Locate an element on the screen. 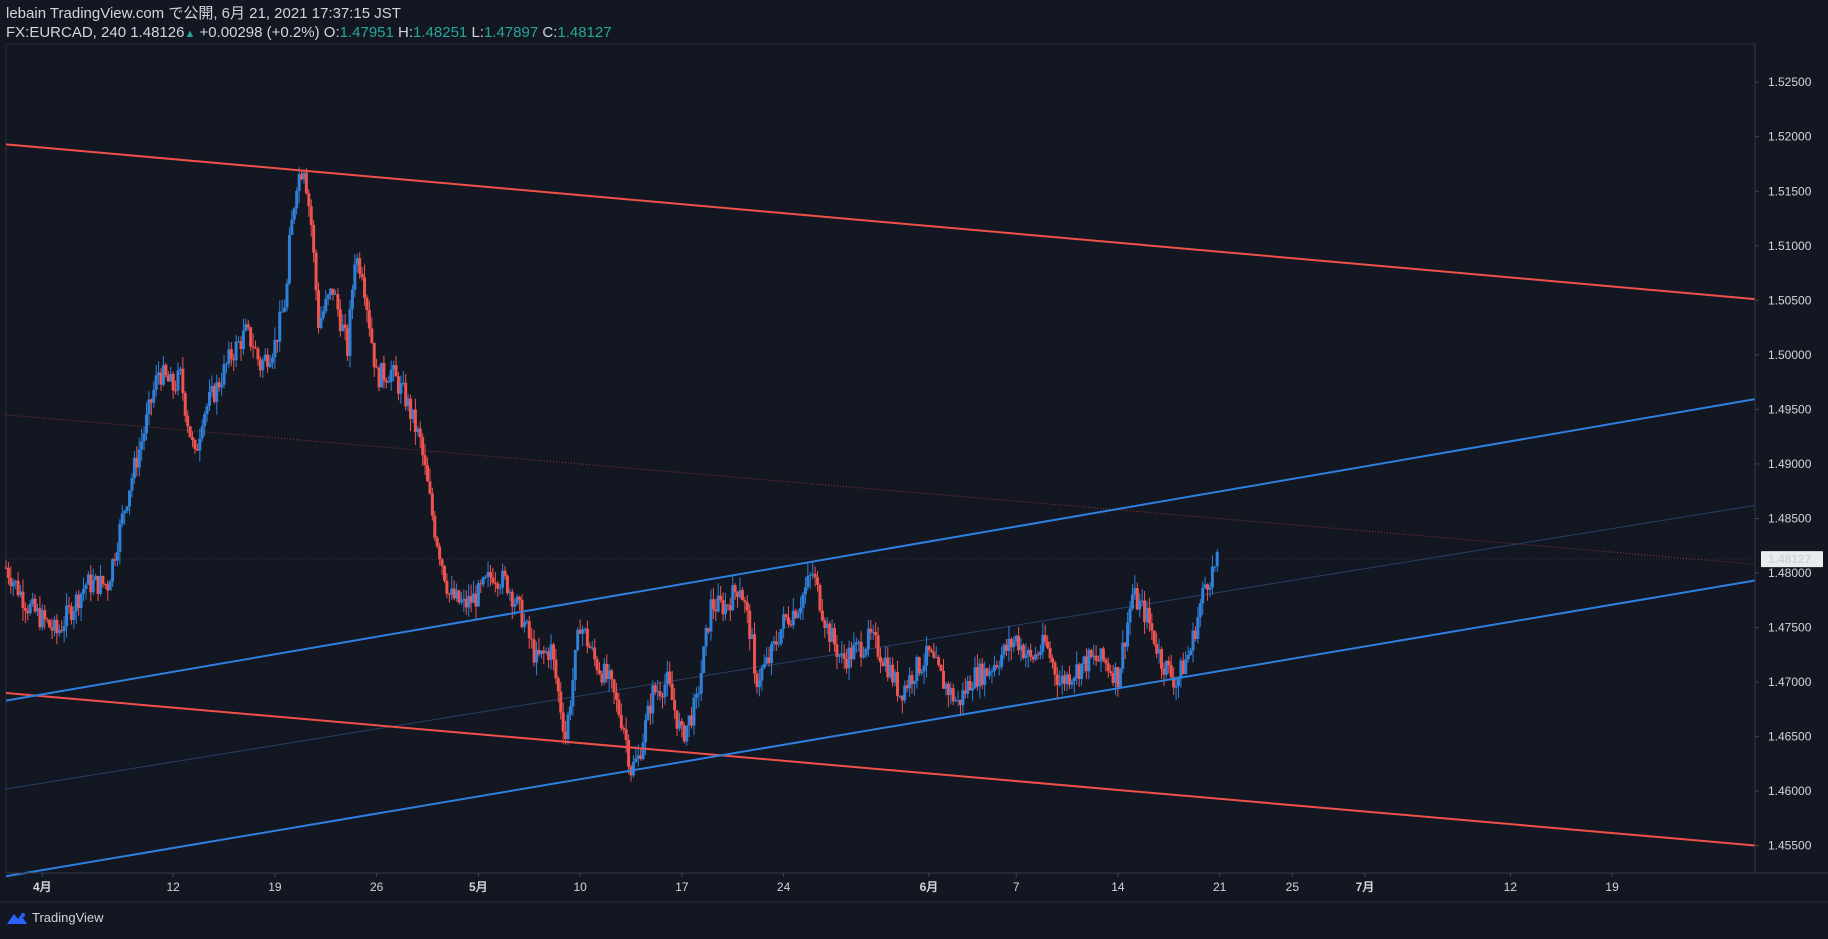 The height and width of the screenshot is (939, 1828). low-label: L: is located at coordinates (477, 32).